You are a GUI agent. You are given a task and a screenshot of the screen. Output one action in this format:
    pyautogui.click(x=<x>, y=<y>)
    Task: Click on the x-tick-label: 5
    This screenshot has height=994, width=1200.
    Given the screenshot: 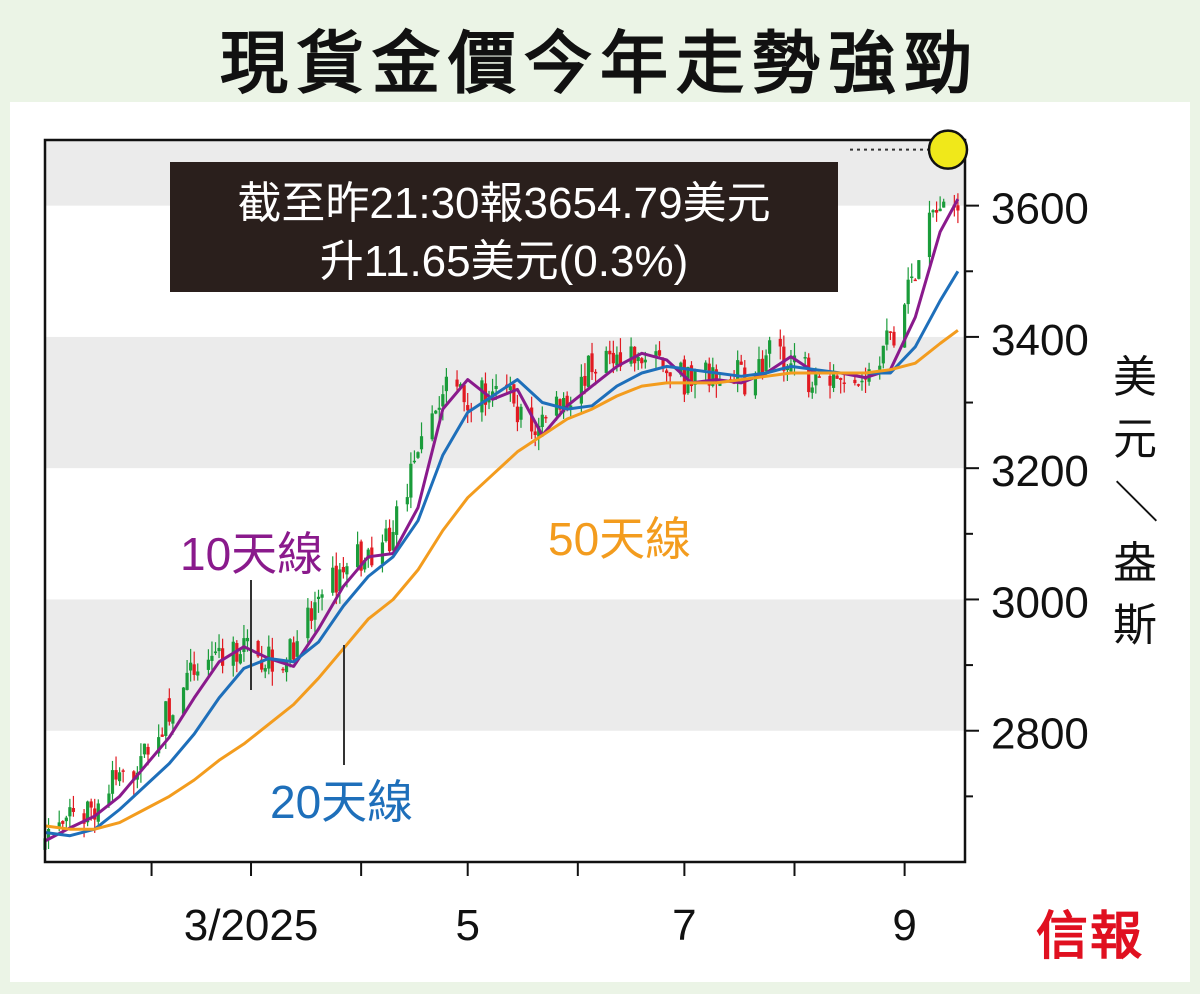 What is the action you would take?
    pyautogui.click(x=467, y=925)
    